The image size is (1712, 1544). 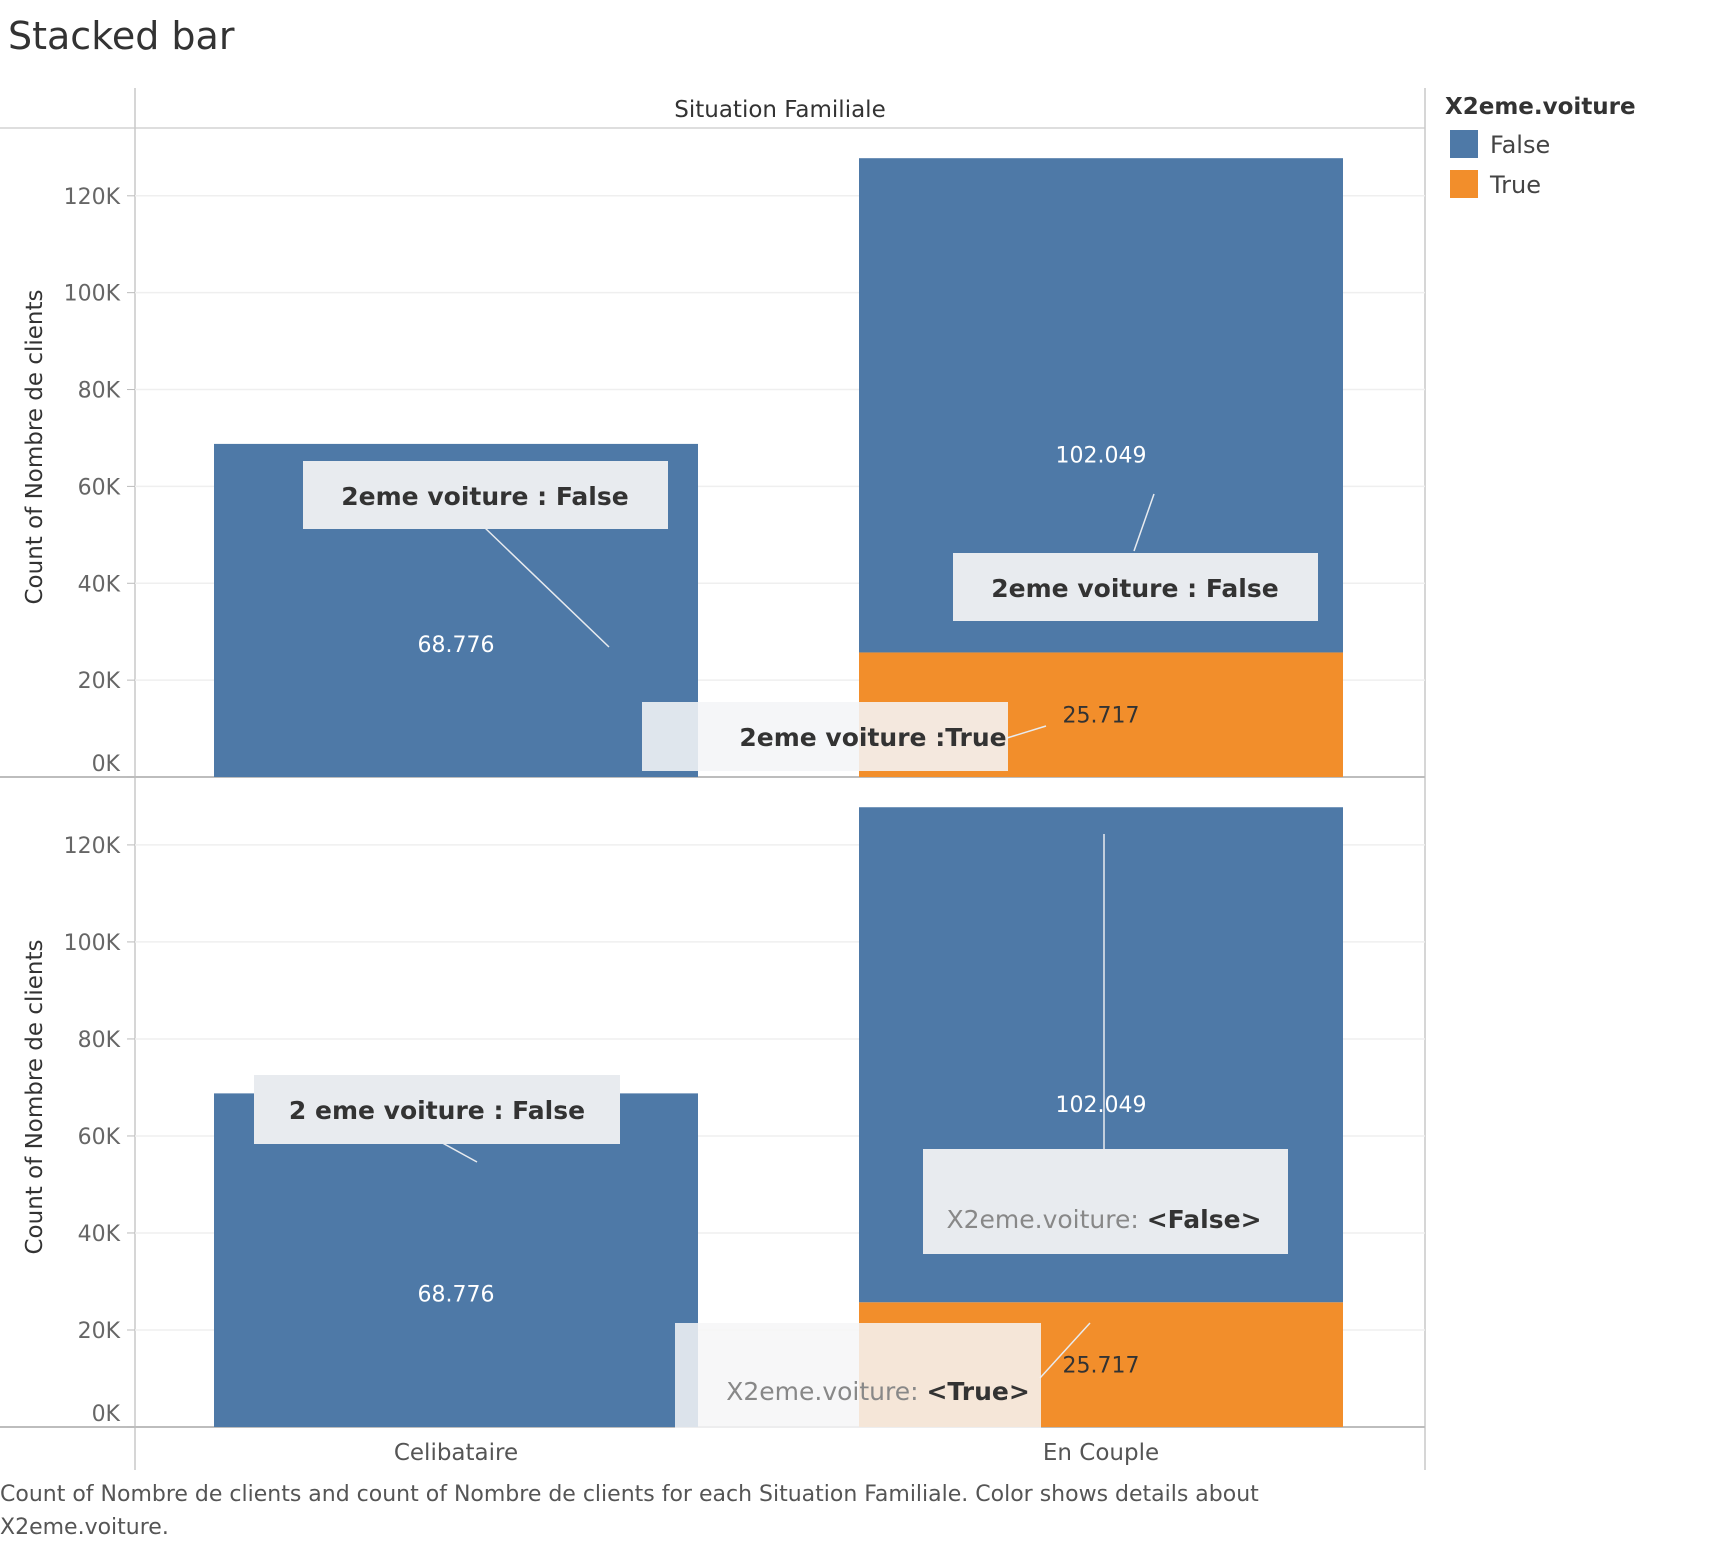 I want to click on annotation-value: <True>, so click(x=977, y=1391).